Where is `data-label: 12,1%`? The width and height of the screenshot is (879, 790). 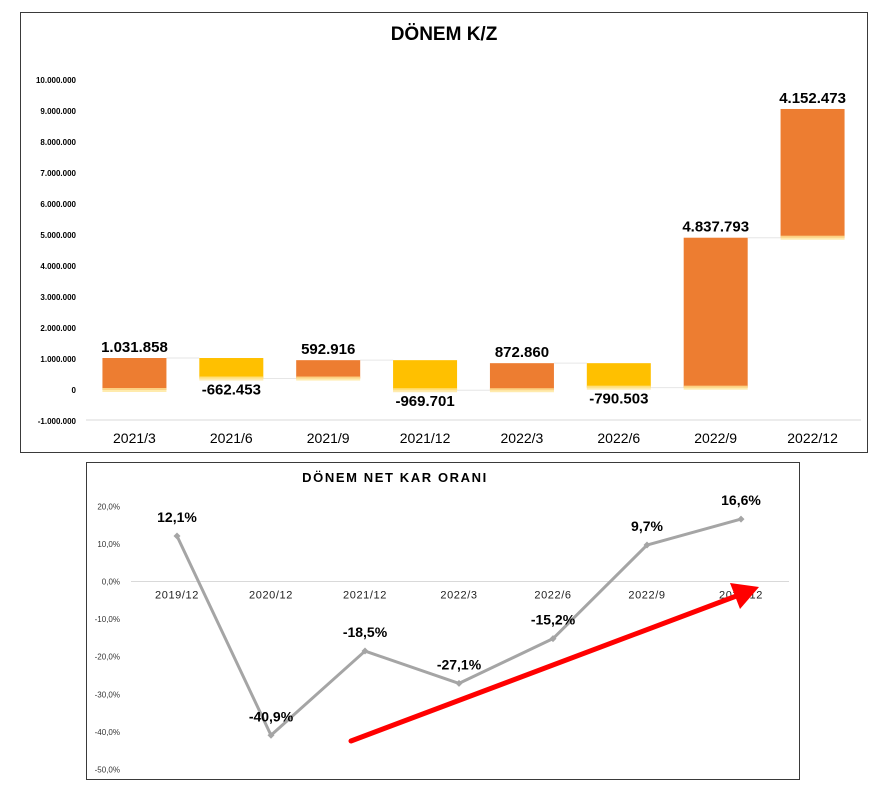 data-label: 12,1% is located at coordinates (177, 517).